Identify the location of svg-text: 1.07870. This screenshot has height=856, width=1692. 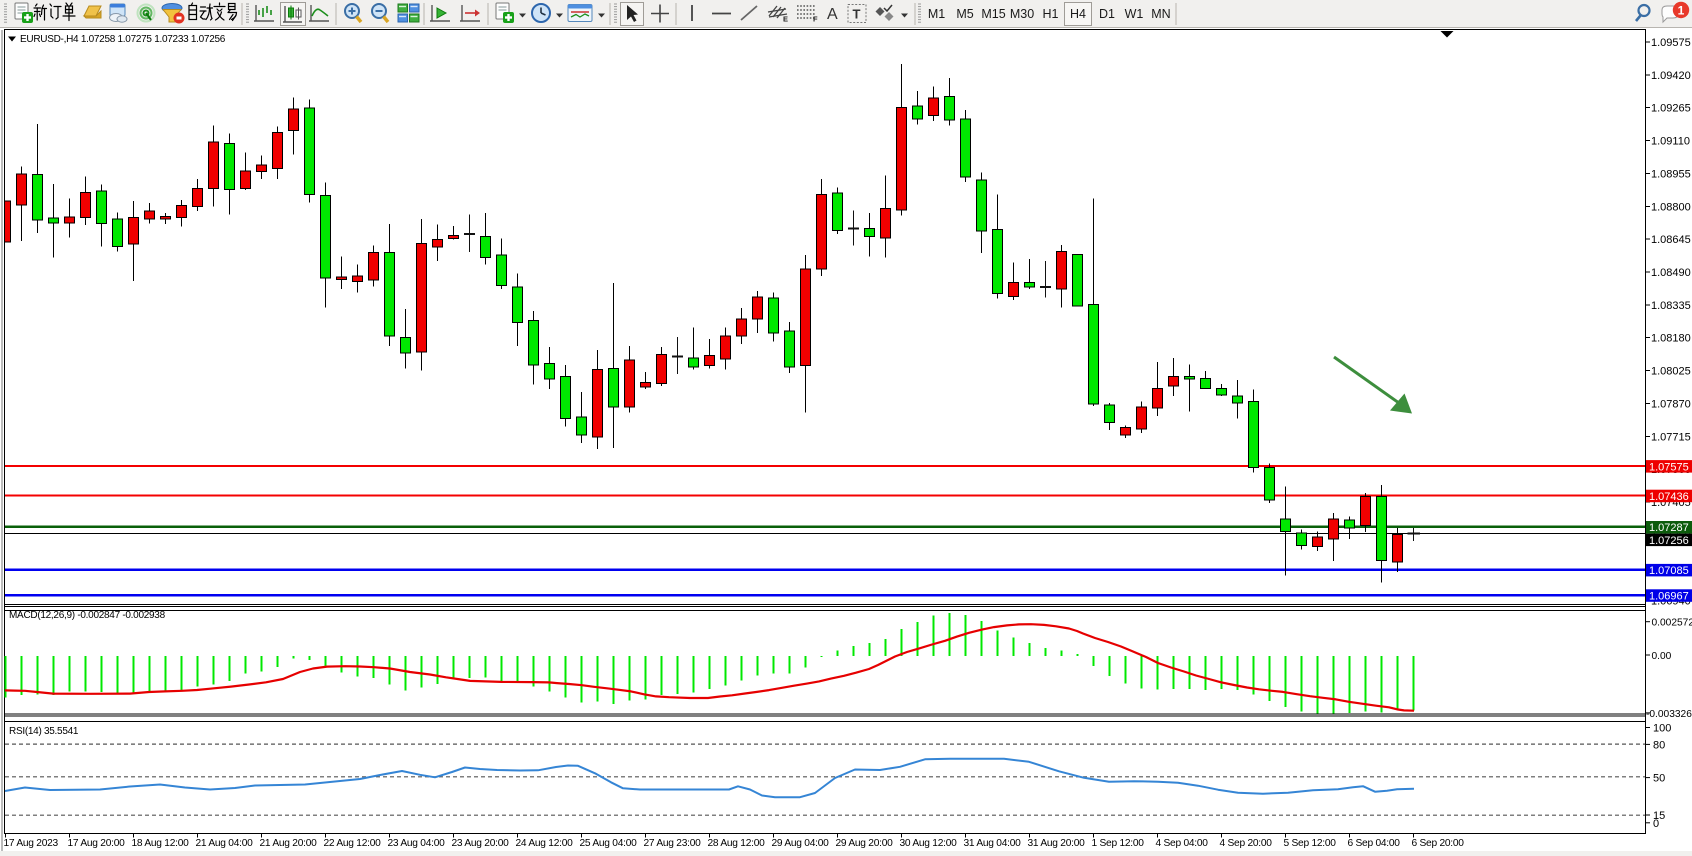
(1671, 405).